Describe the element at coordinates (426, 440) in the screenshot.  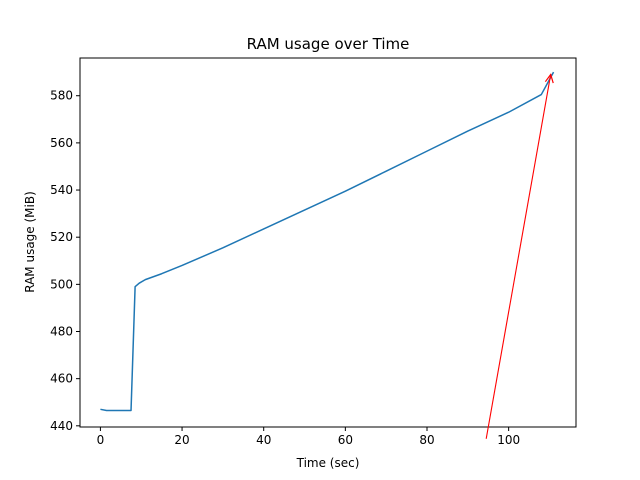
I see `x-tick-label: 80` at that location.